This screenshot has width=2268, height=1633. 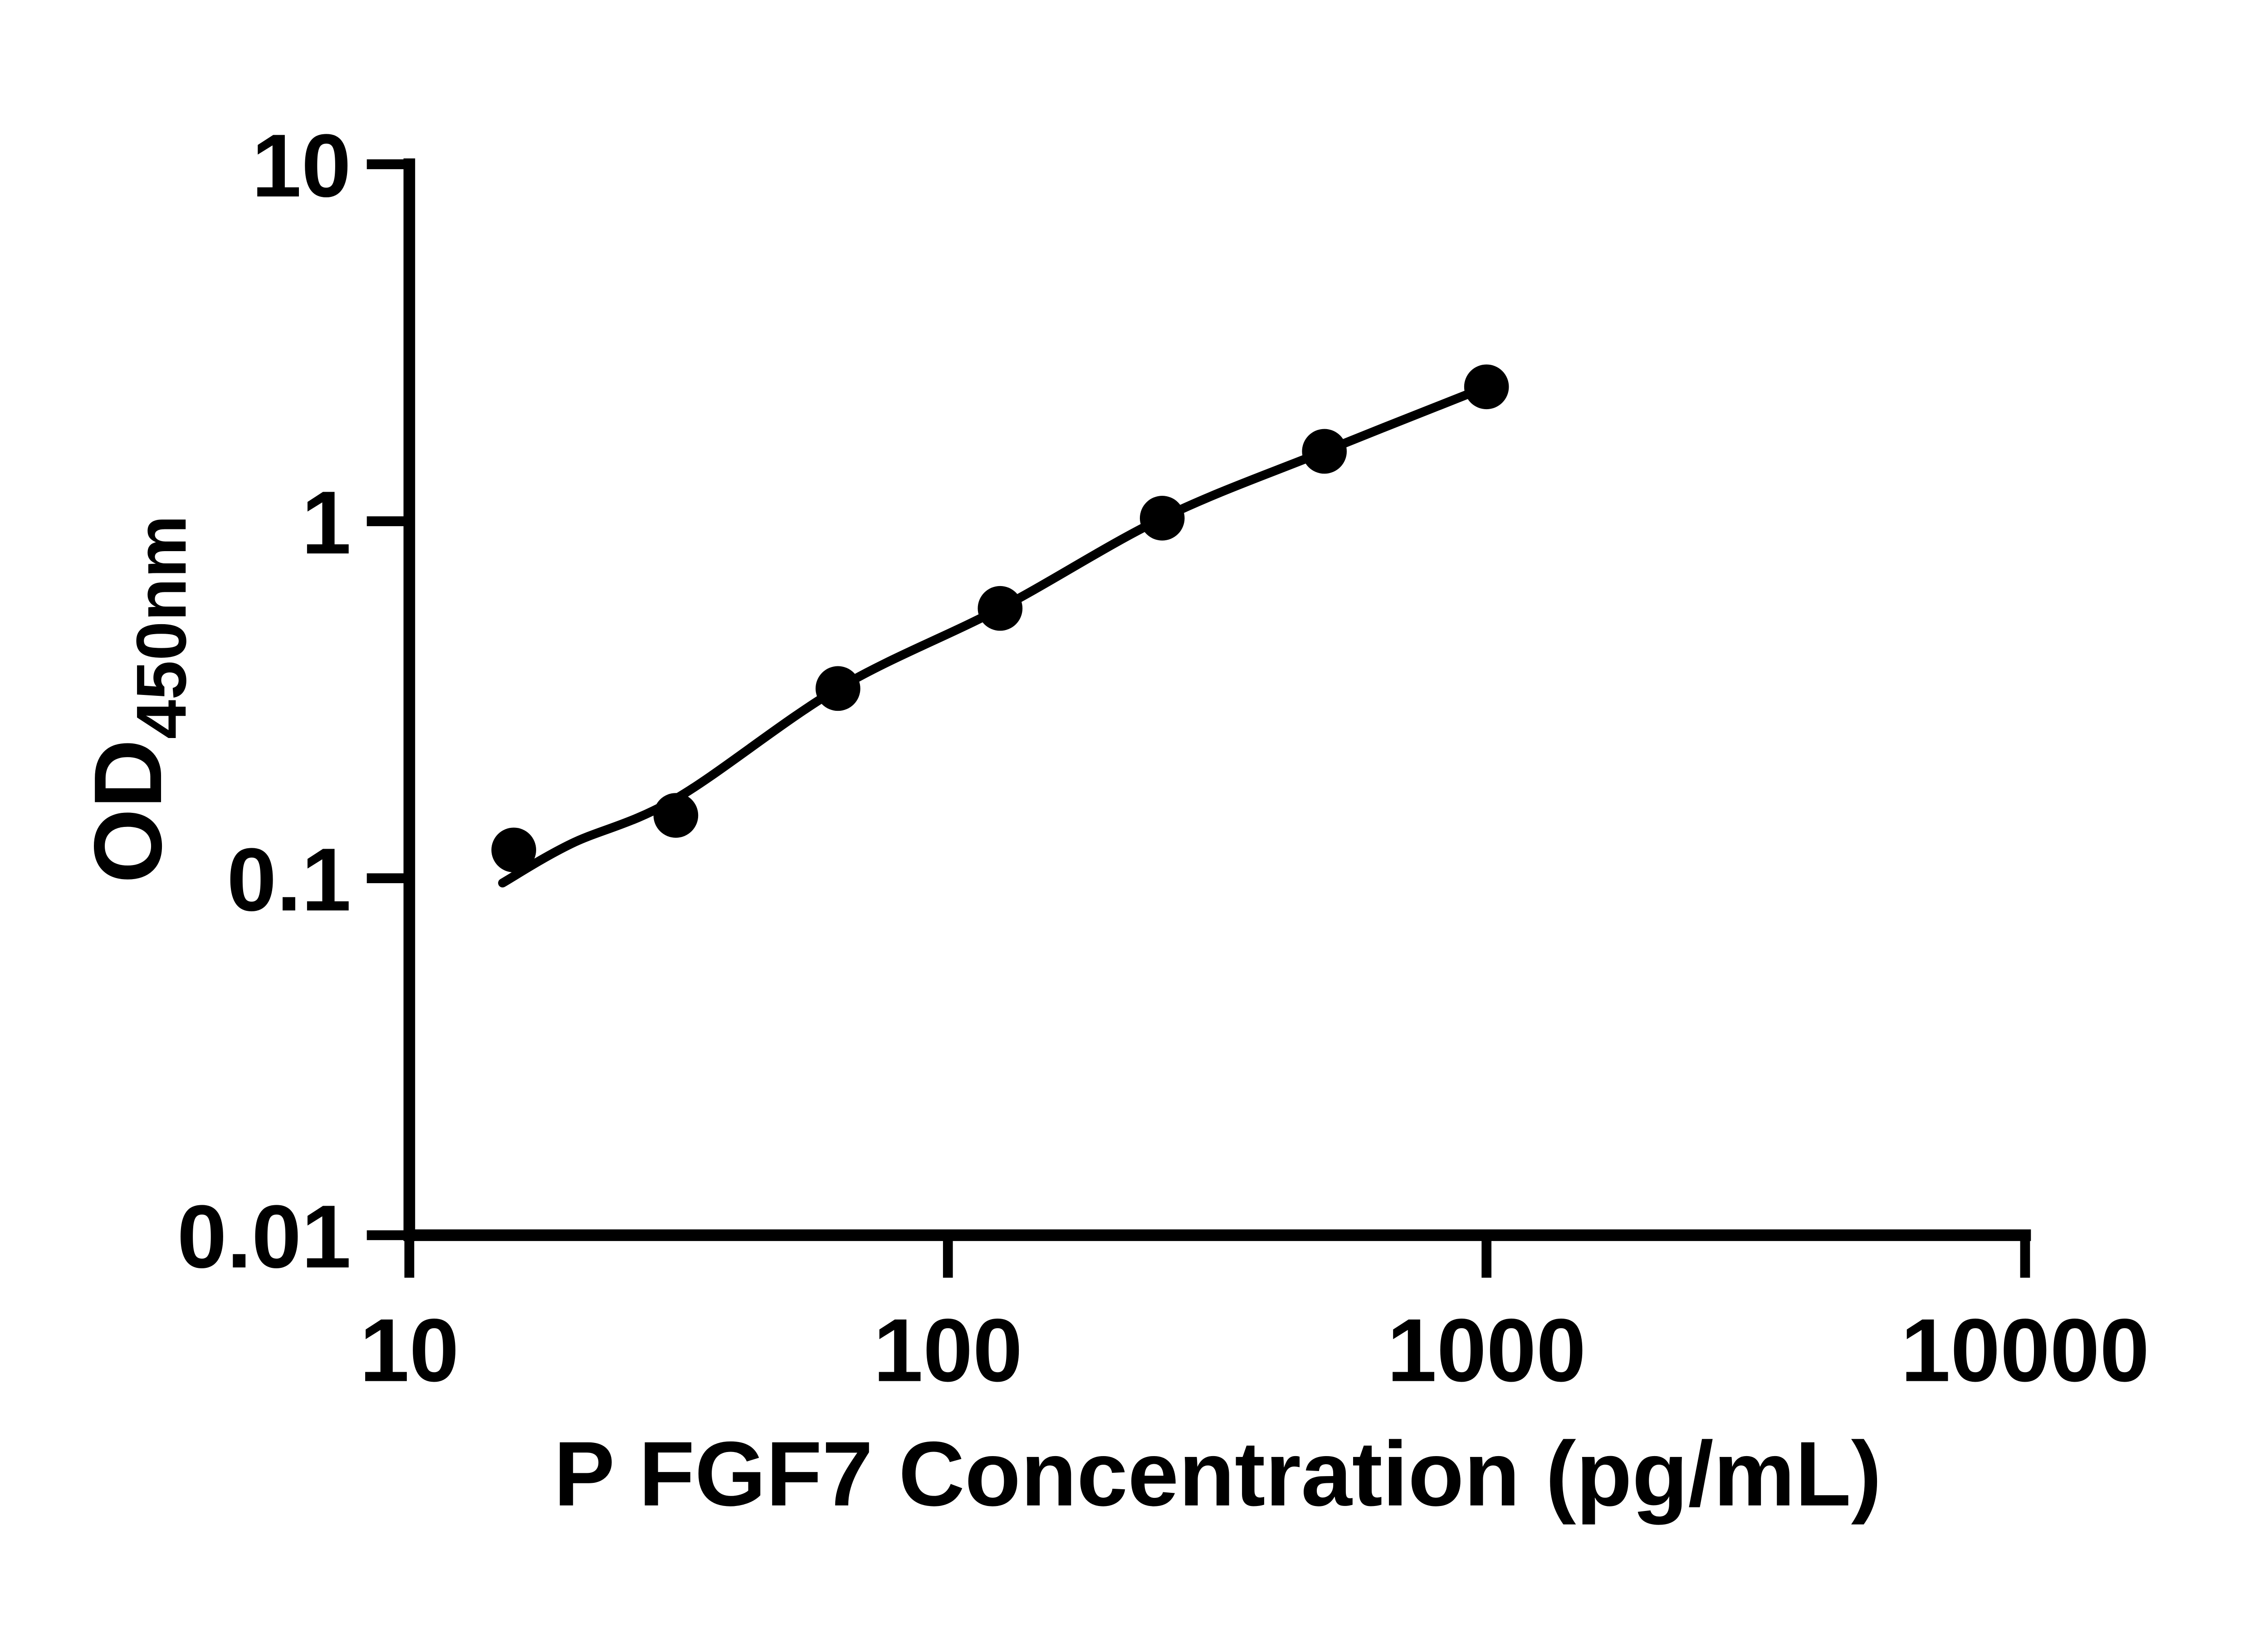 I want to click on y-tick-label: 0.01, so click(x=264, y=1236).